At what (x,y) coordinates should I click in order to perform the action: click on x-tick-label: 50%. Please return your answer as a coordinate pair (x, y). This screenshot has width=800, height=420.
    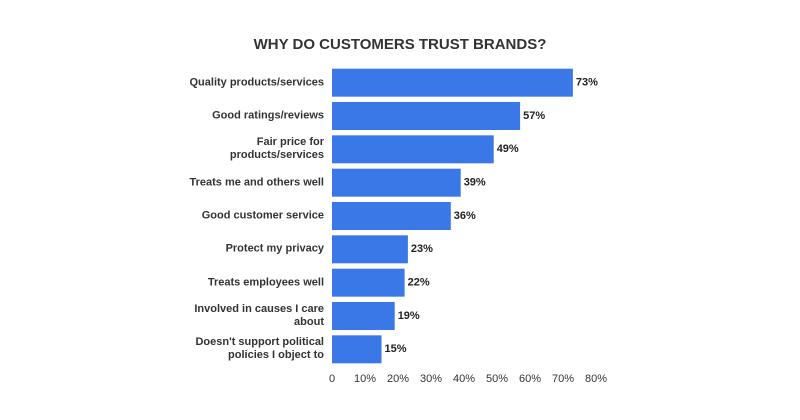
    Looking at the image, I should click on (497, 379).